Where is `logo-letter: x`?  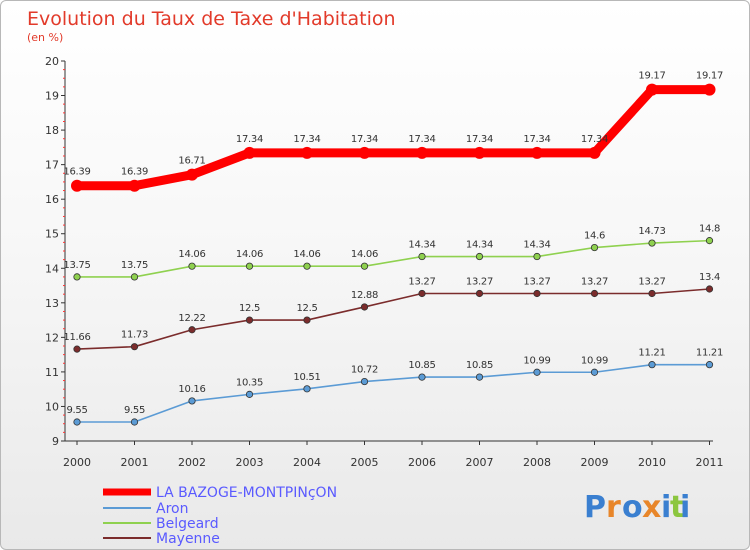
logo-letter: x is located at coordinates (651, 507).